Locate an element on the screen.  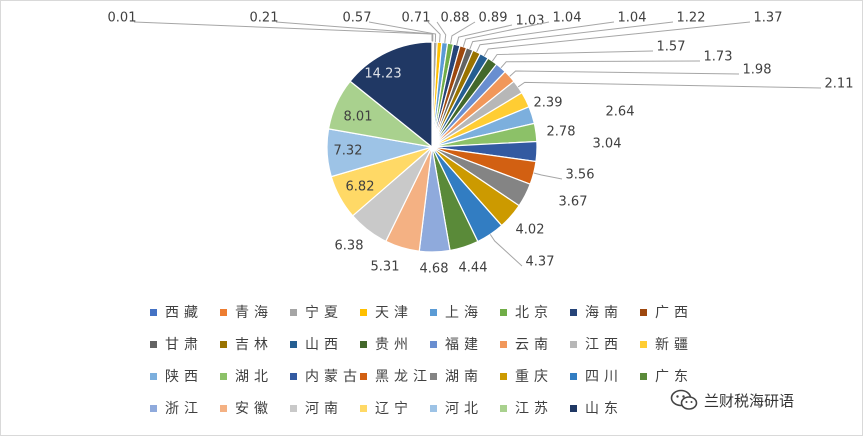
pie-slice-山东 is located at coordinates (391, 95).